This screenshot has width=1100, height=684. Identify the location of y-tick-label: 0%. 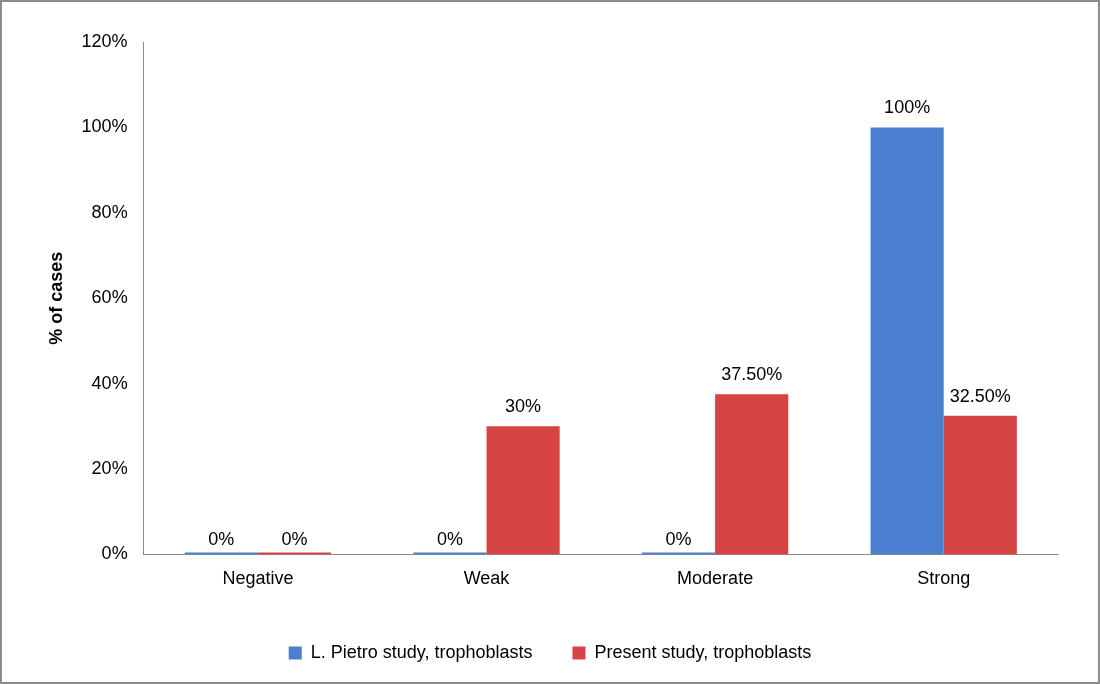
(114, 553).